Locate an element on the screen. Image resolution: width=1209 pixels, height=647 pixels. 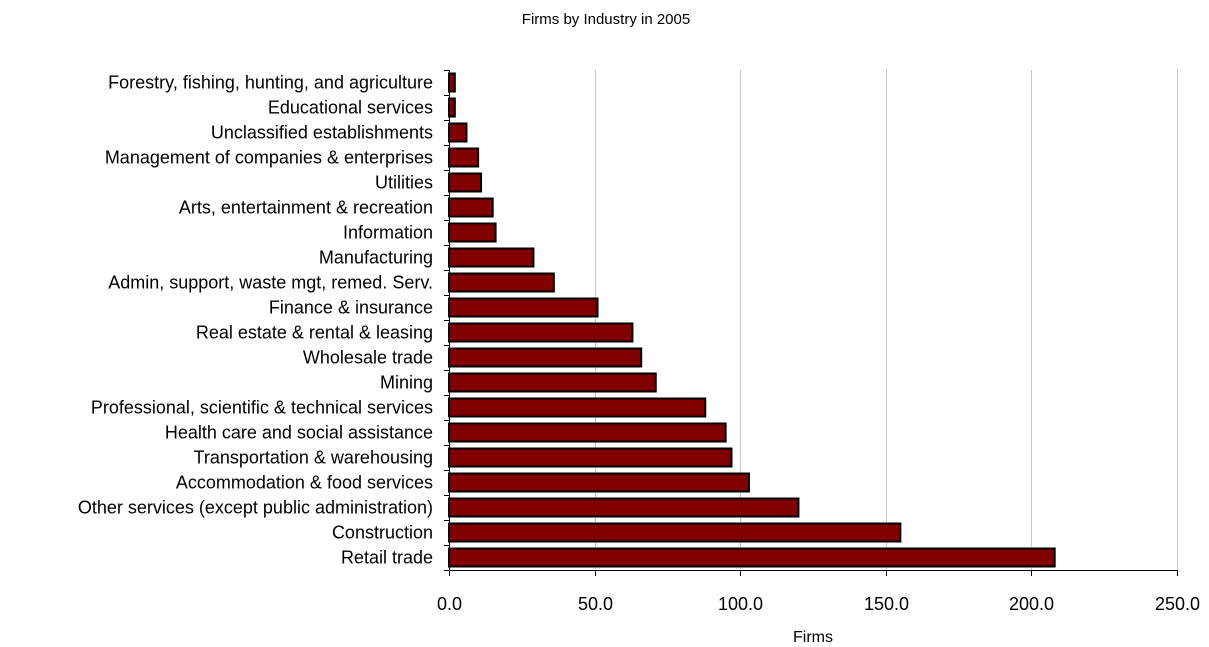
x-tick-labels: 0.0 50.0 100.0 150.0 200.0 250.0 is located at coordinates (818, 604).